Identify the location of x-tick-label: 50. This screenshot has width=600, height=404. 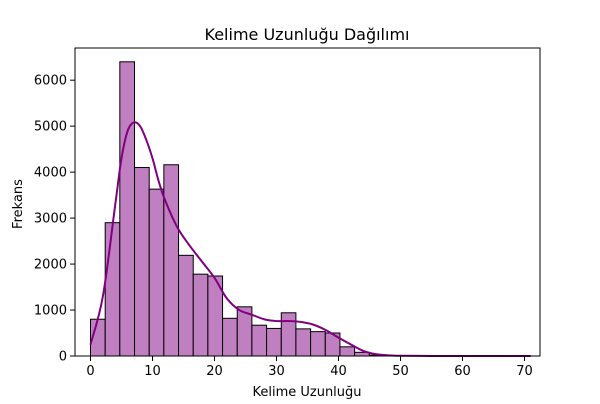
(400, 371).